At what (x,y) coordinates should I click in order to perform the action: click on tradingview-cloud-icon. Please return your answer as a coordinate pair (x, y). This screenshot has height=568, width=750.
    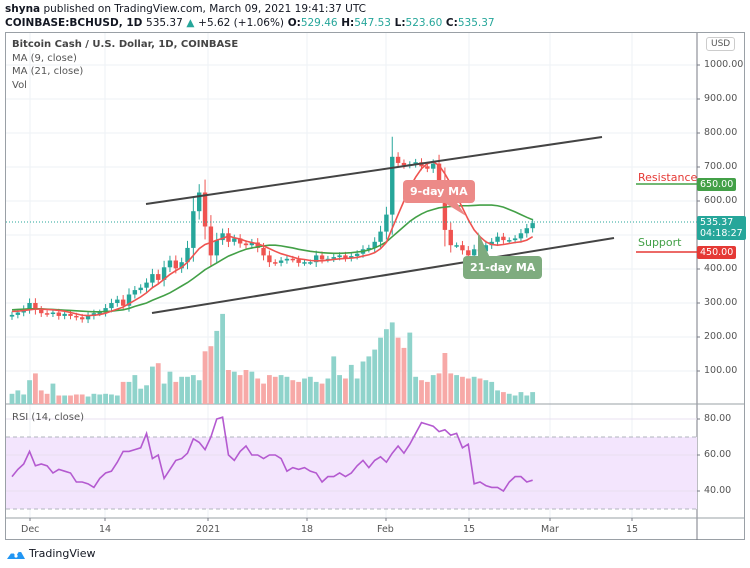
    Looking at the image, I should click on (16, 553).